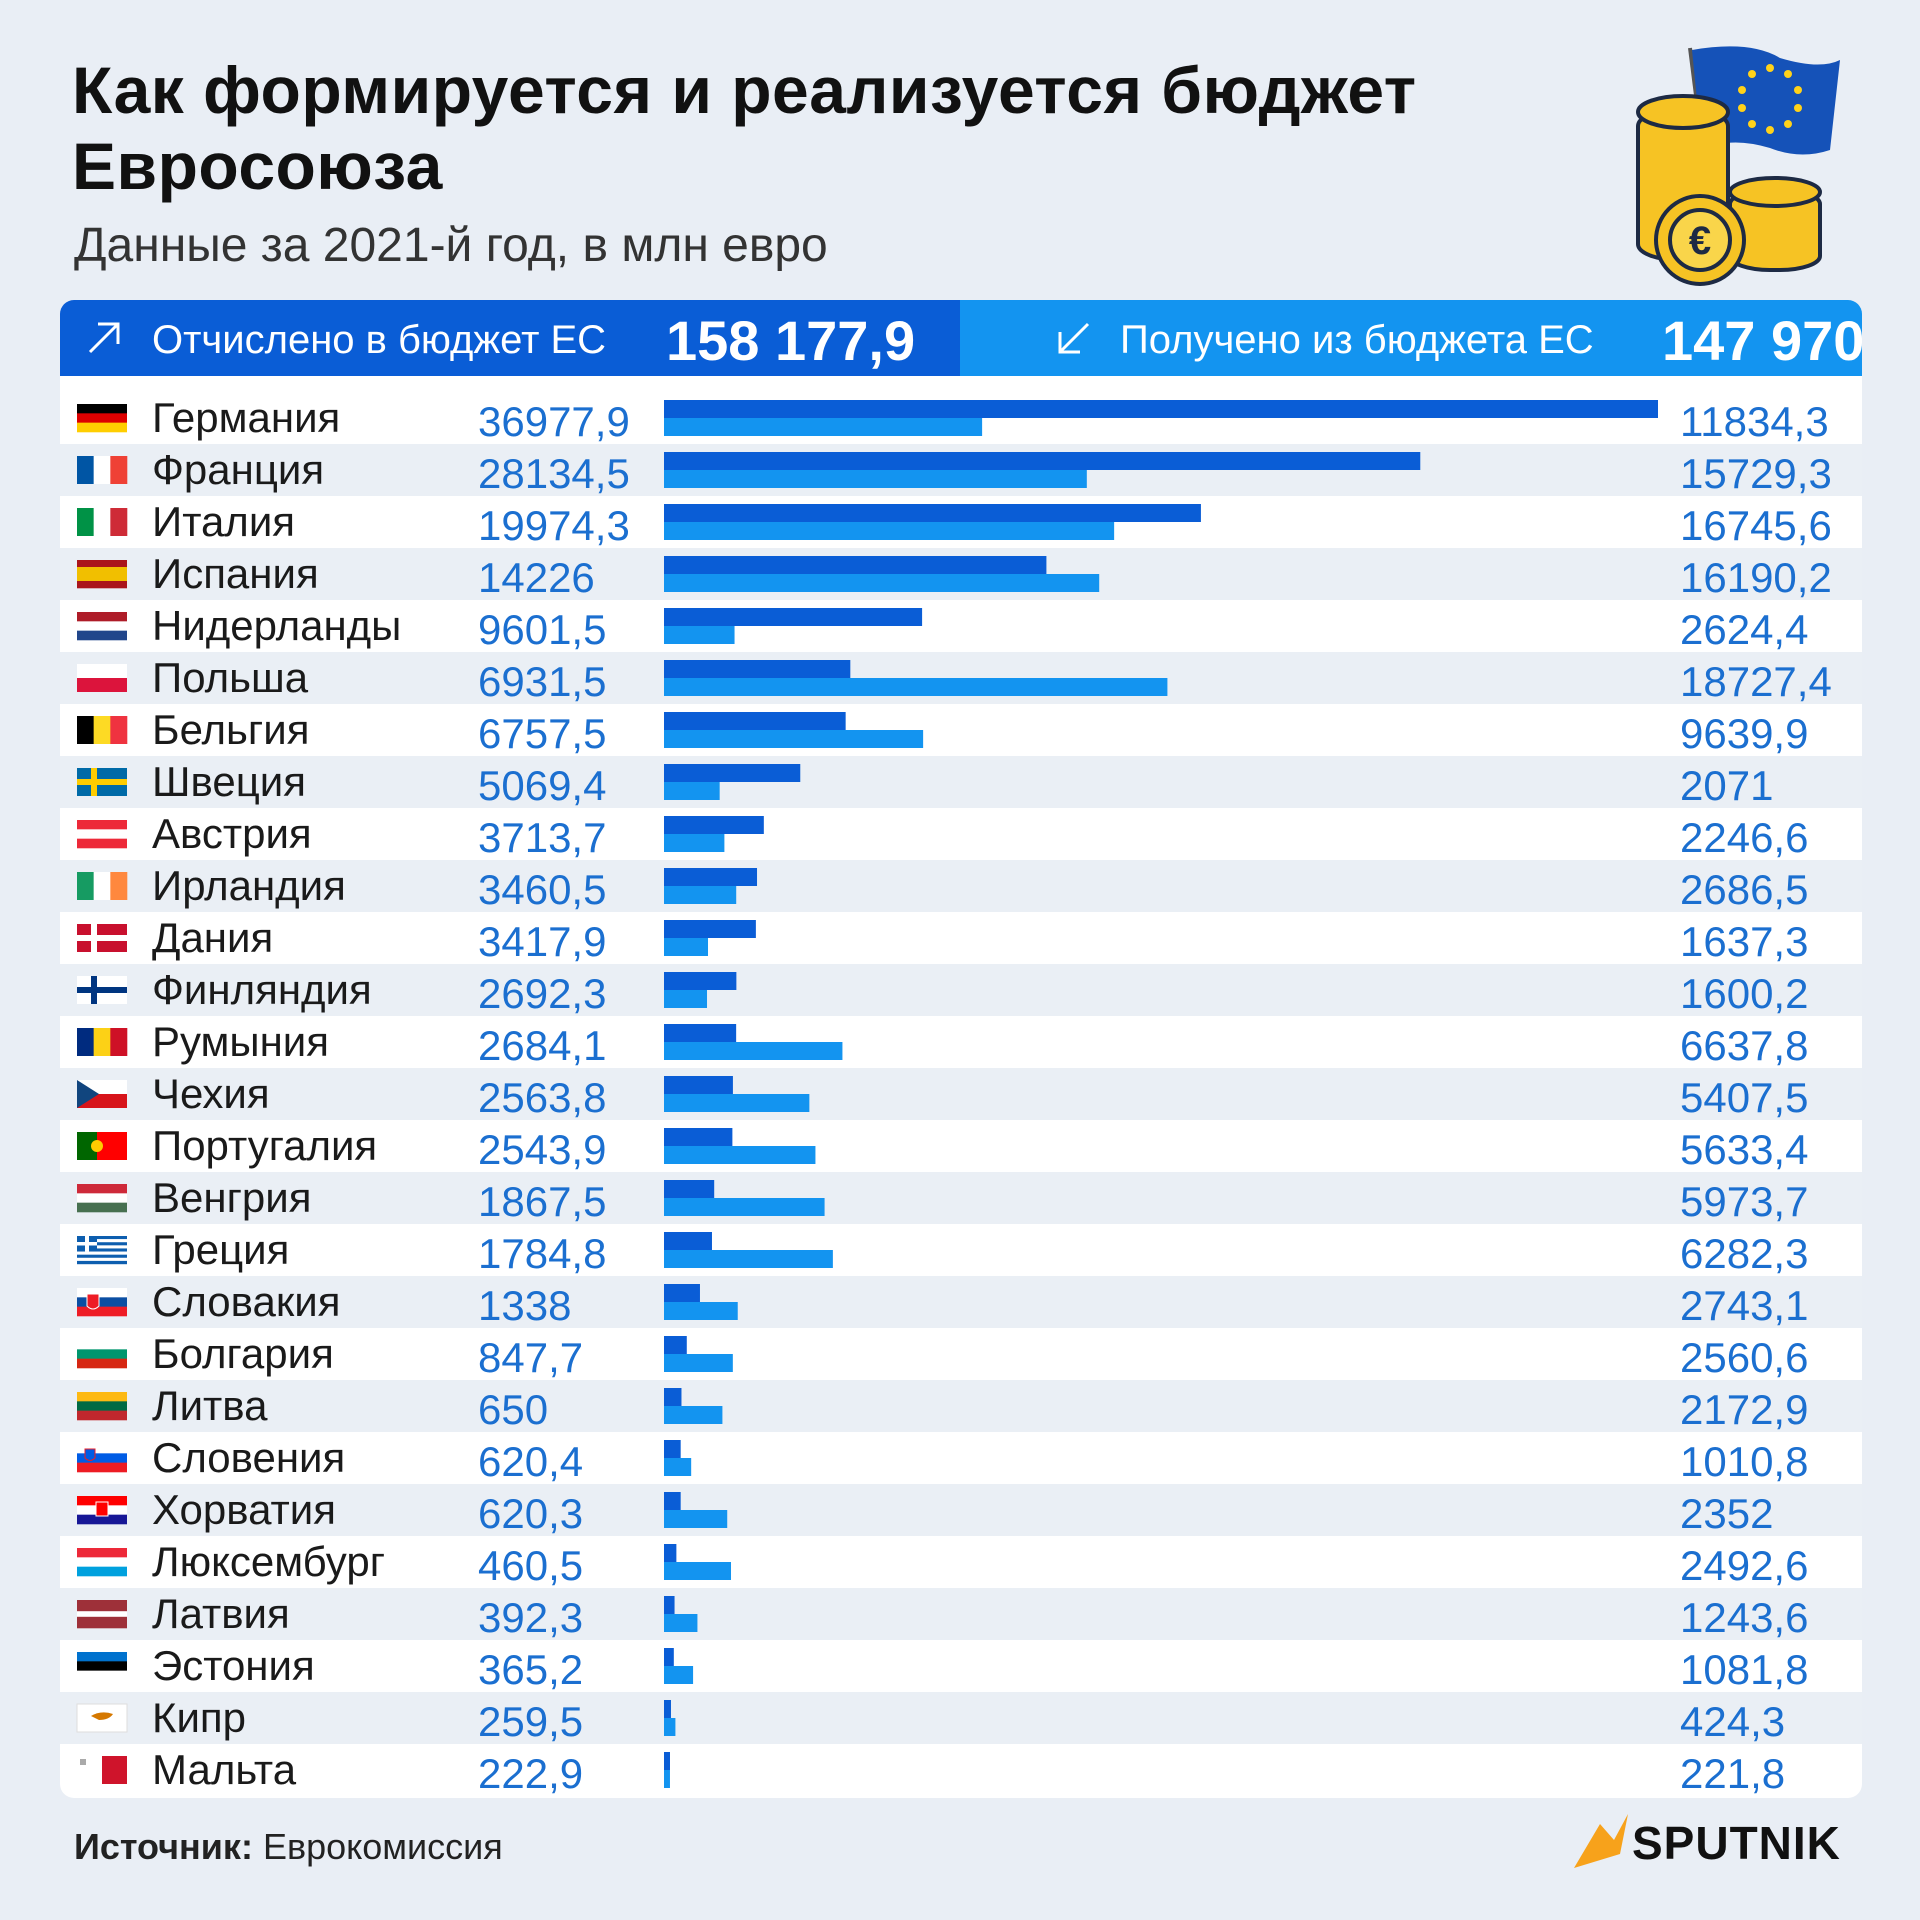 Image resolution: width=1920 pixels, height=1920 pixels. I want to click on received-value-label: 1081,8, so click(1744, 1669).